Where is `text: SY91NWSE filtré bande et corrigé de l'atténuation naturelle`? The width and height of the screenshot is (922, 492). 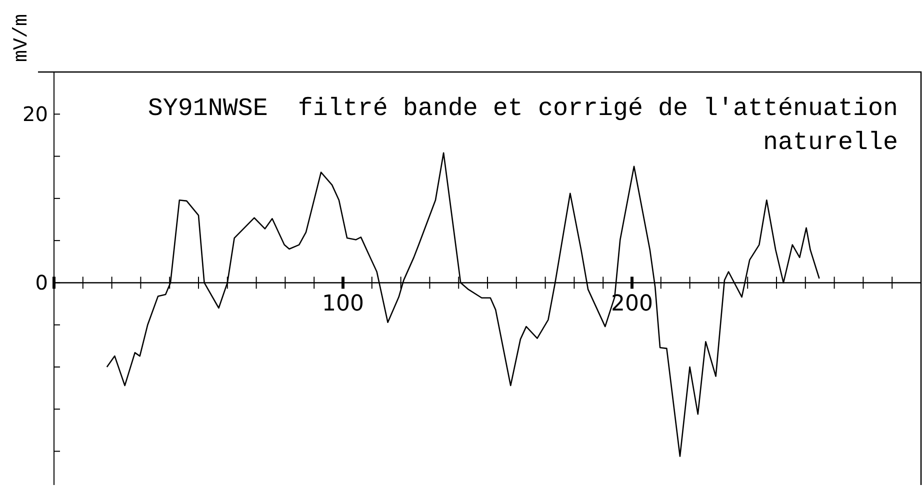
text: SY91NWSE filtré bande et corrigé de l'atténuation naturelle is located at coordinates (522, 126).